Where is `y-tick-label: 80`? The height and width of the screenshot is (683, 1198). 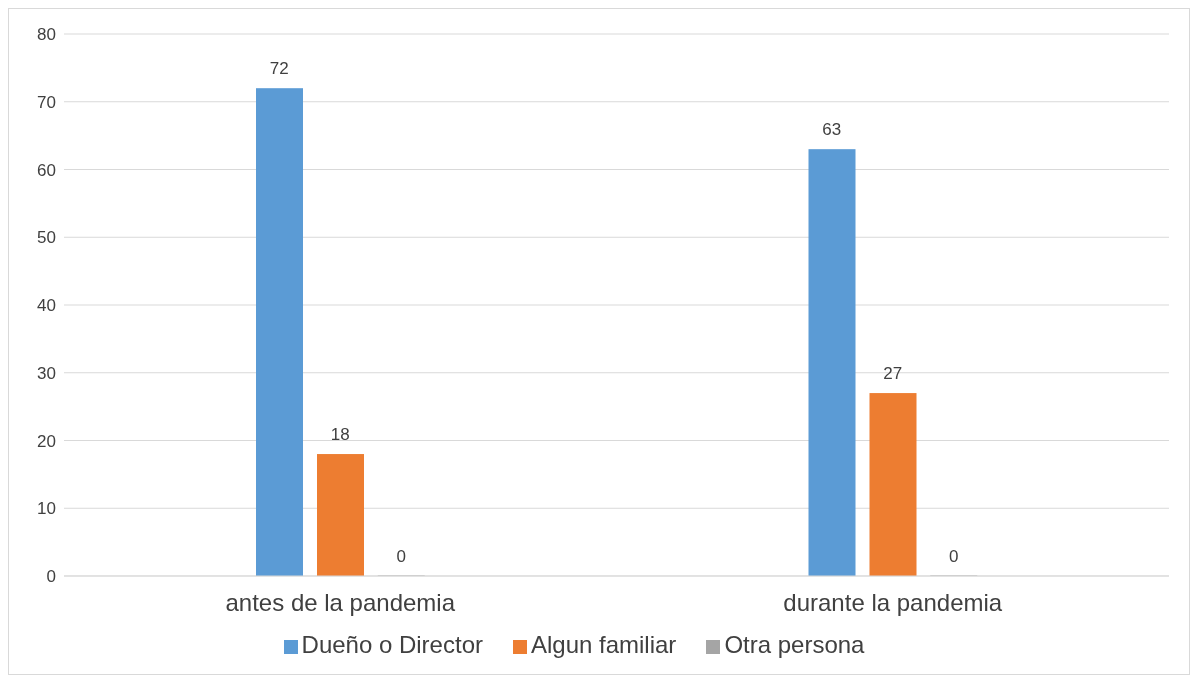
y-tick-label: 80 is located at coordinates (46, 35).